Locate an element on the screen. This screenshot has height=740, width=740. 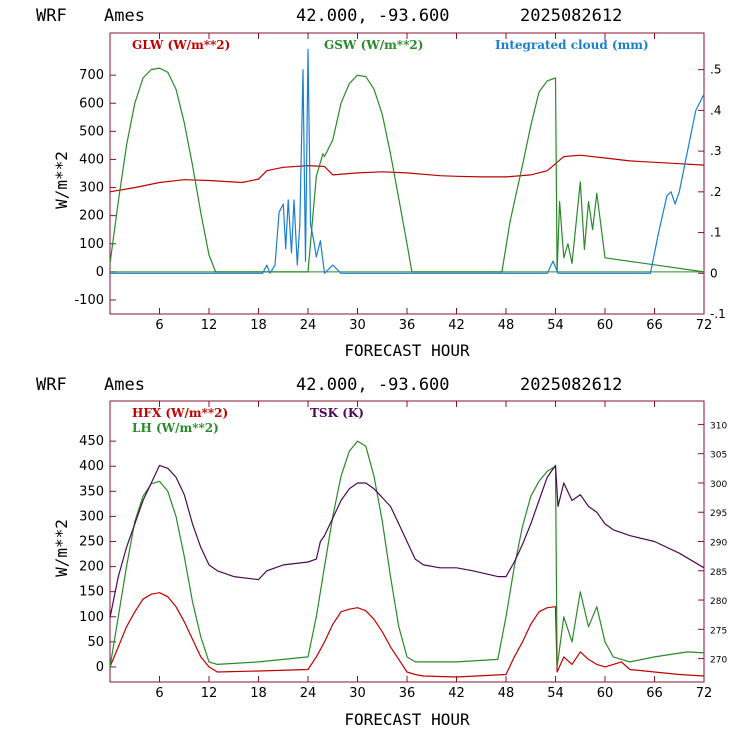
y2-tick-label: .5 is located at coordinates (715, 70).